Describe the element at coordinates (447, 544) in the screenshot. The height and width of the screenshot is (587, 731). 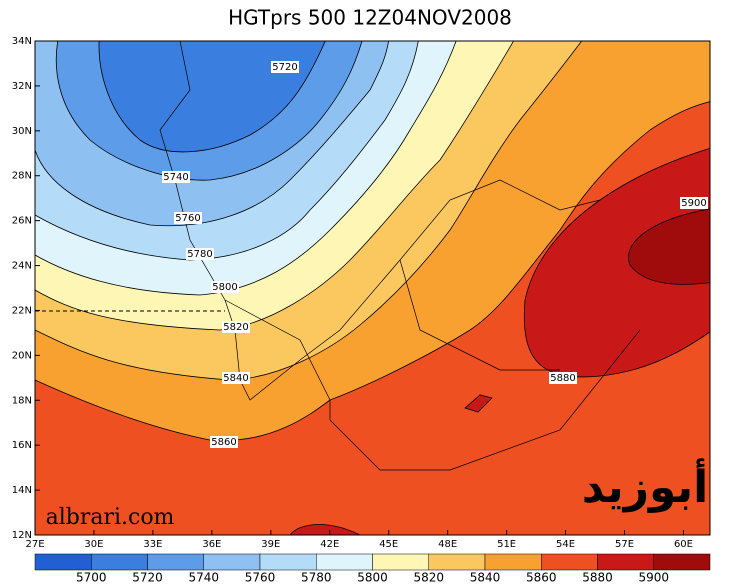
I see `lon-label: 48E` at that location.